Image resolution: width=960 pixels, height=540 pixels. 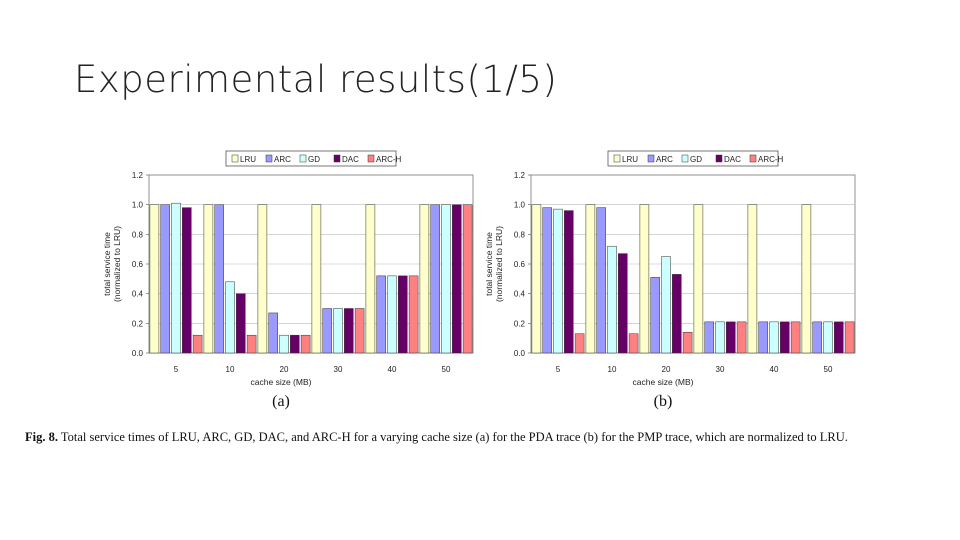 What do you see at coordinates (107, 264) in the screenshot?
I see `y-axis-label-line1: total service time` at bounding box center [107, 264].